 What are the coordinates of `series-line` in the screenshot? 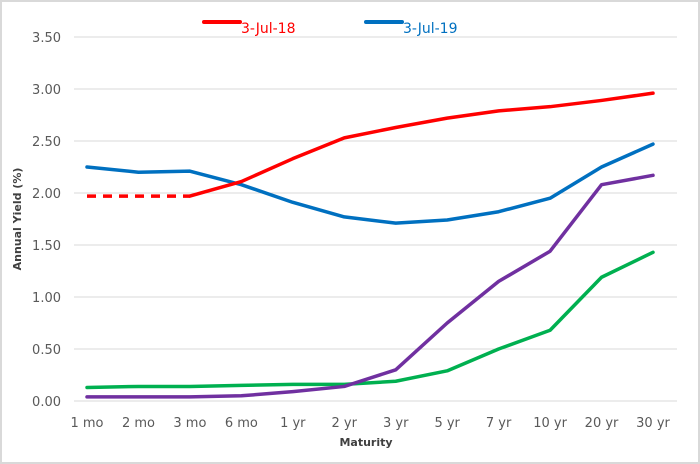 It's located at (370, 183).